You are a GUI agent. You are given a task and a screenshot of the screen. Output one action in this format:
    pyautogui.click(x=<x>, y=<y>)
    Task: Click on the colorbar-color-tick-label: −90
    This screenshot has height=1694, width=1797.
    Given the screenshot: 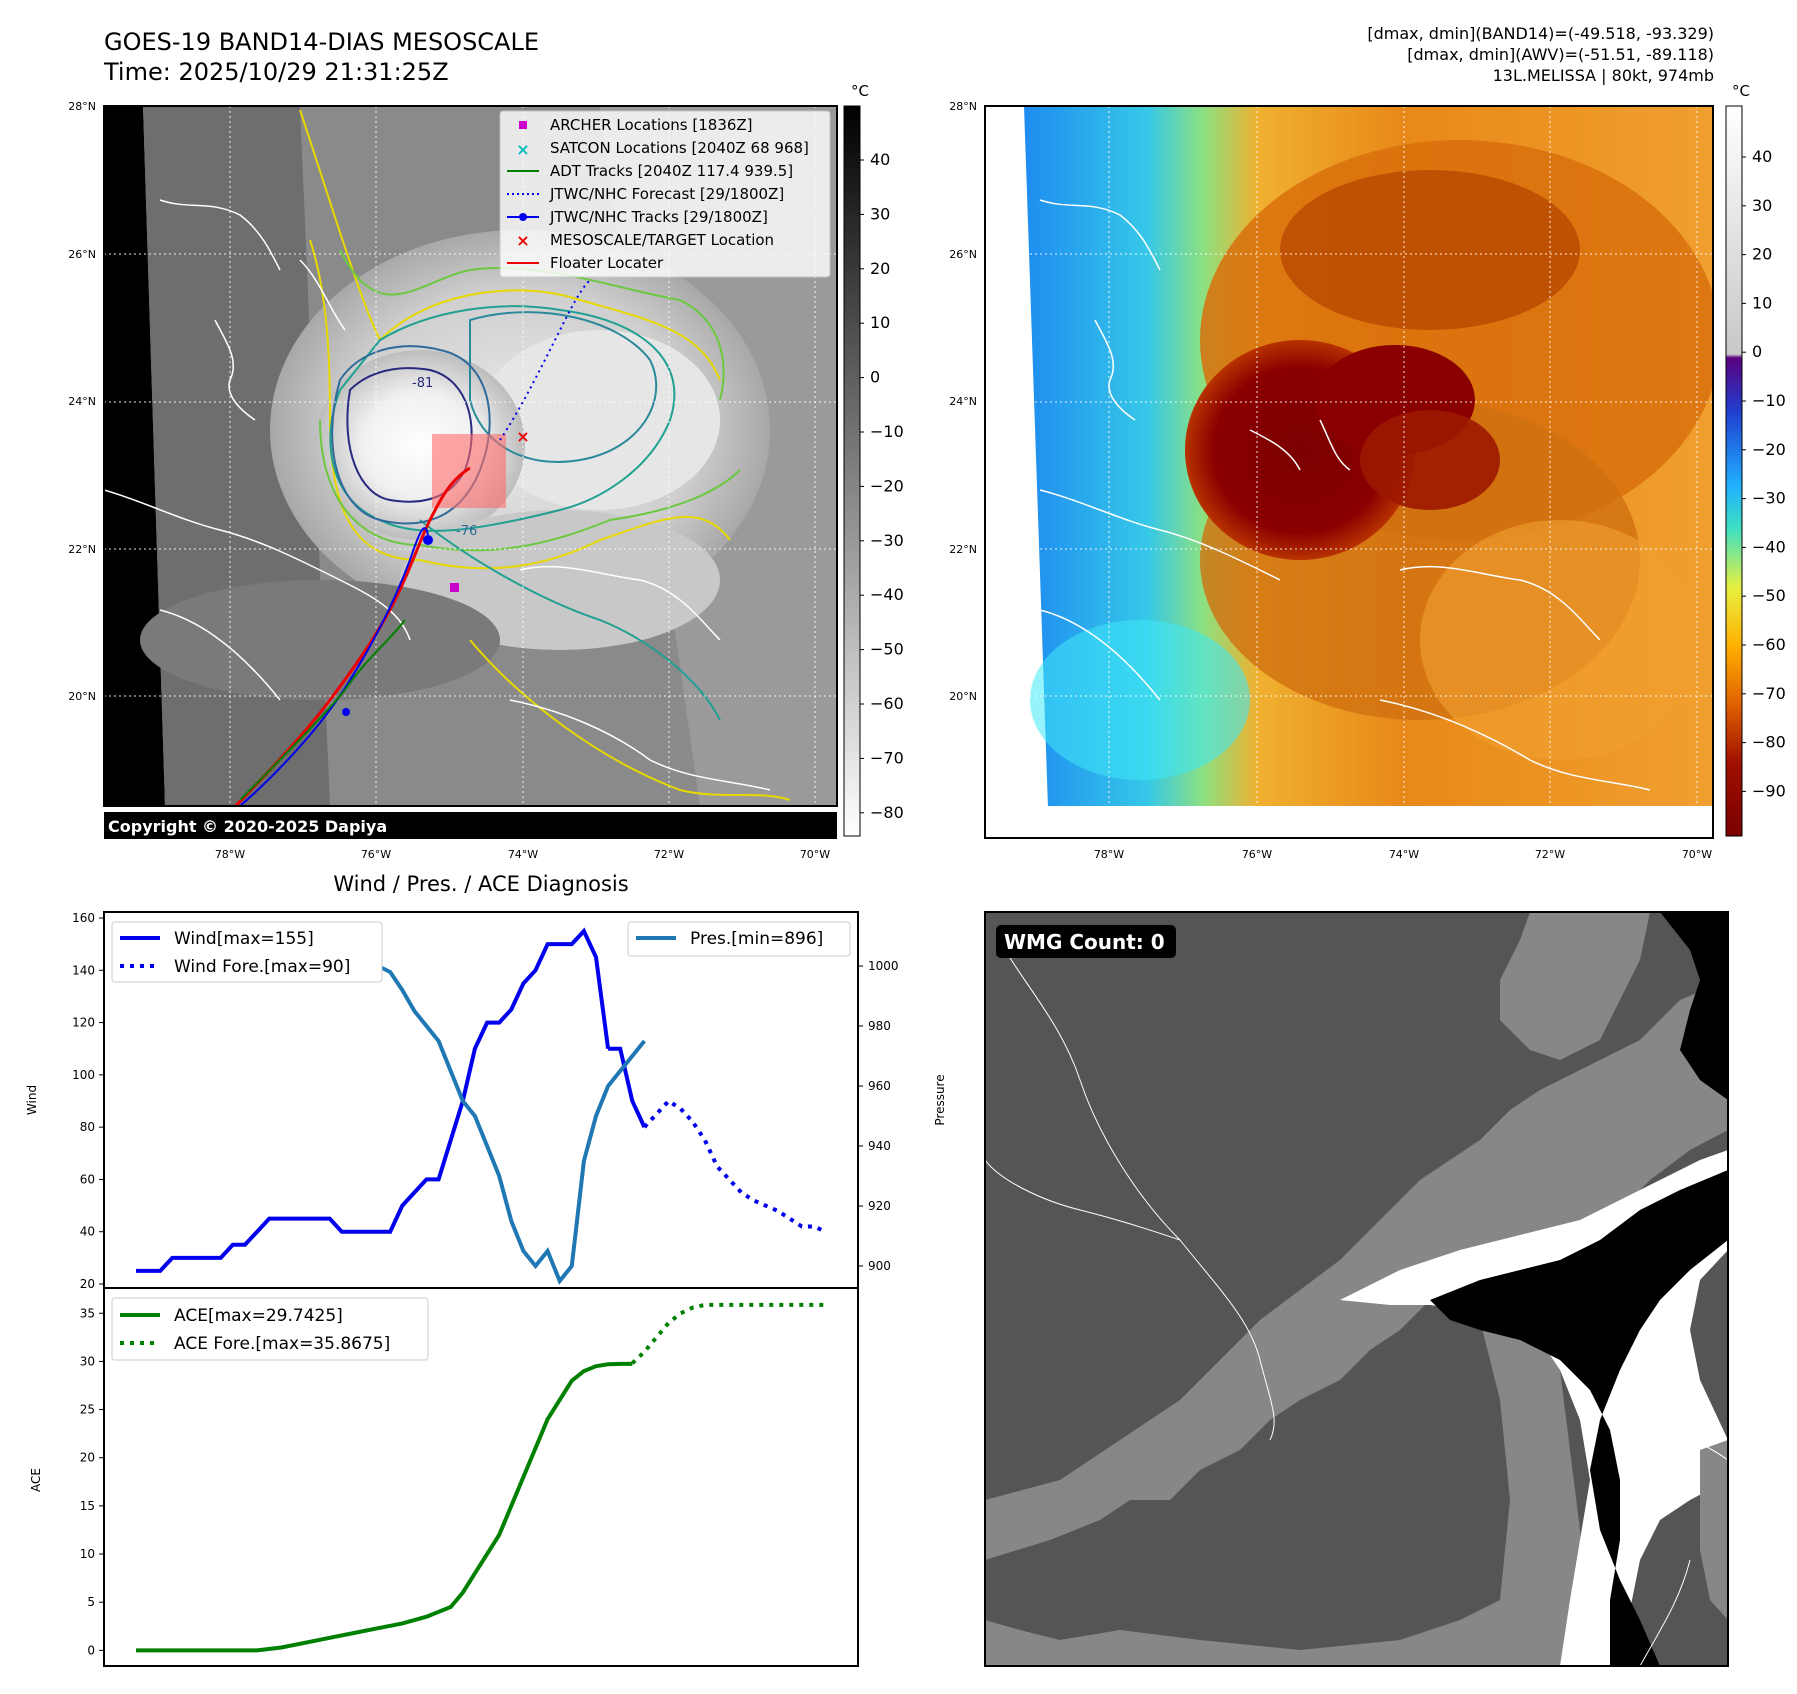 What is the action you would take?
    pyautogui.click(x=1769, y=790)
    